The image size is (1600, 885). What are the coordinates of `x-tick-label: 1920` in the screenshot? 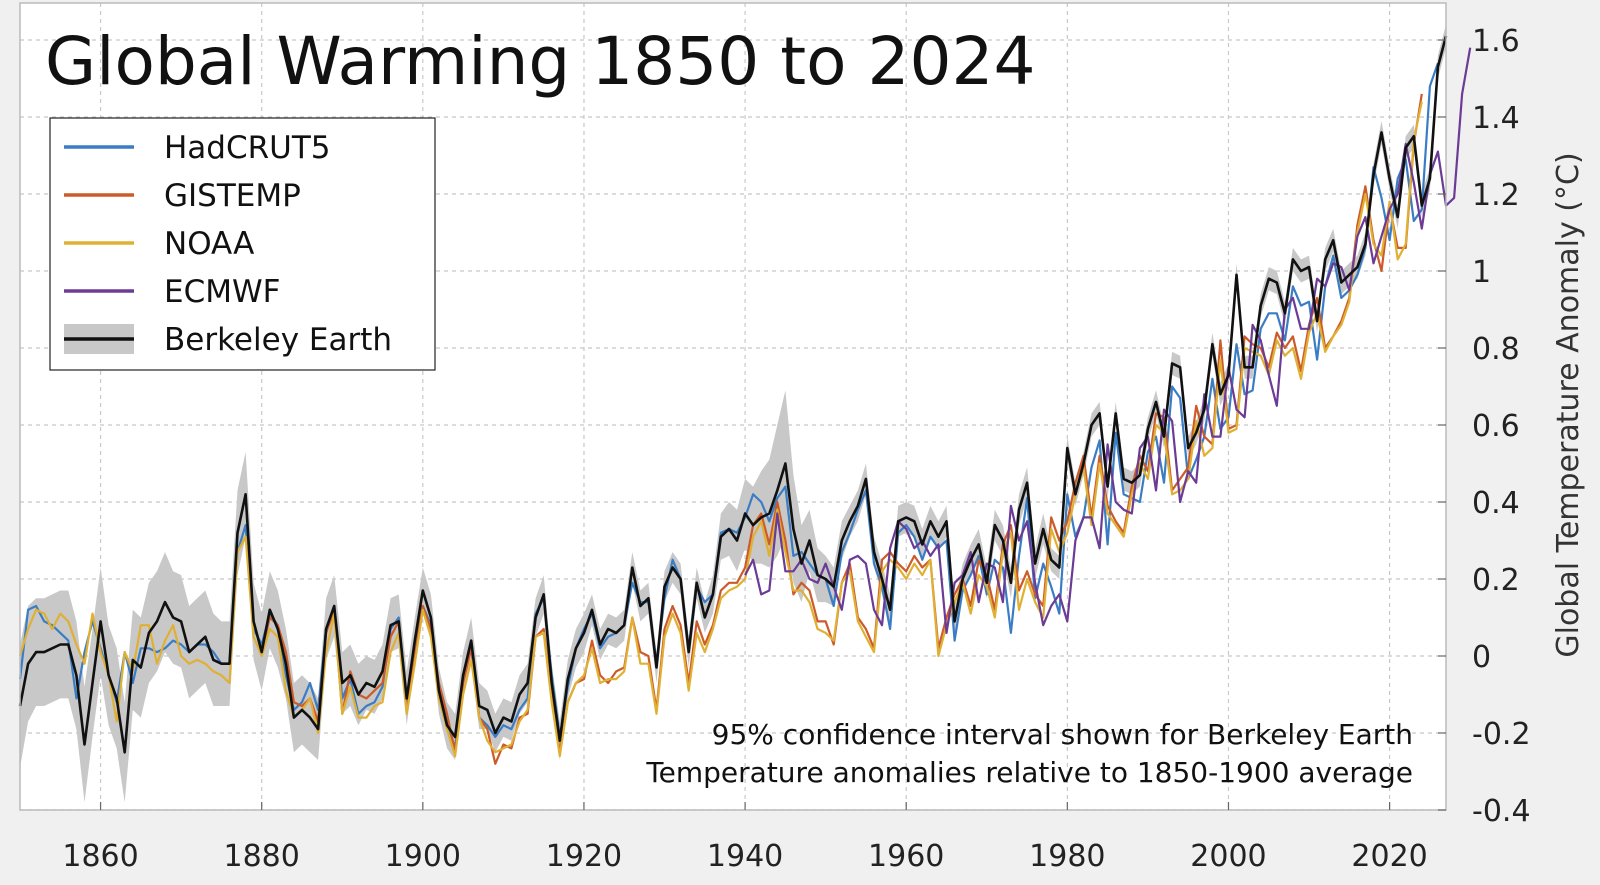 It's located at (584, 856).